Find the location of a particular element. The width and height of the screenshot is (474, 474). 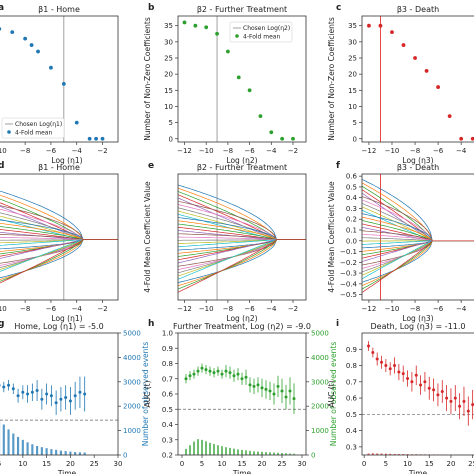

y-tick-label: 0.4 is located at coordinates (352, 431).